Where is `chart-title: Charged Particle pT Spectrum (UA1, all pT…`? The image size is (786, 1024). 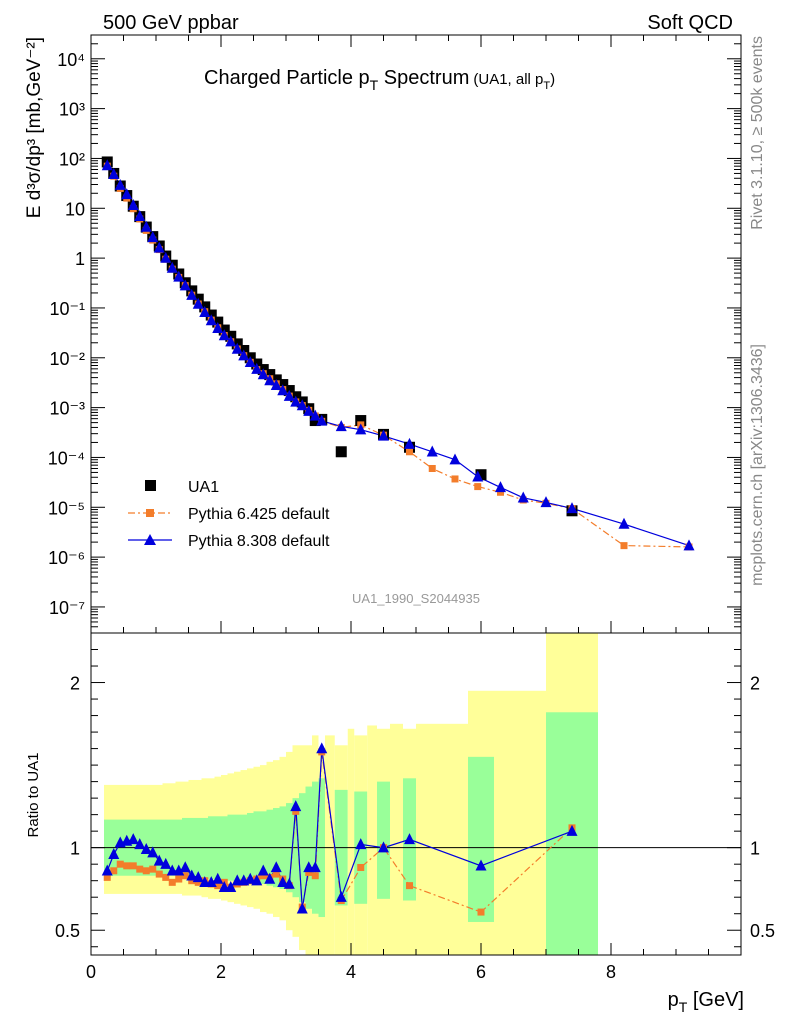
chart-title: Charged Particle pT Spectrum (UA1, all pT… is located at coordinates (379, 80).